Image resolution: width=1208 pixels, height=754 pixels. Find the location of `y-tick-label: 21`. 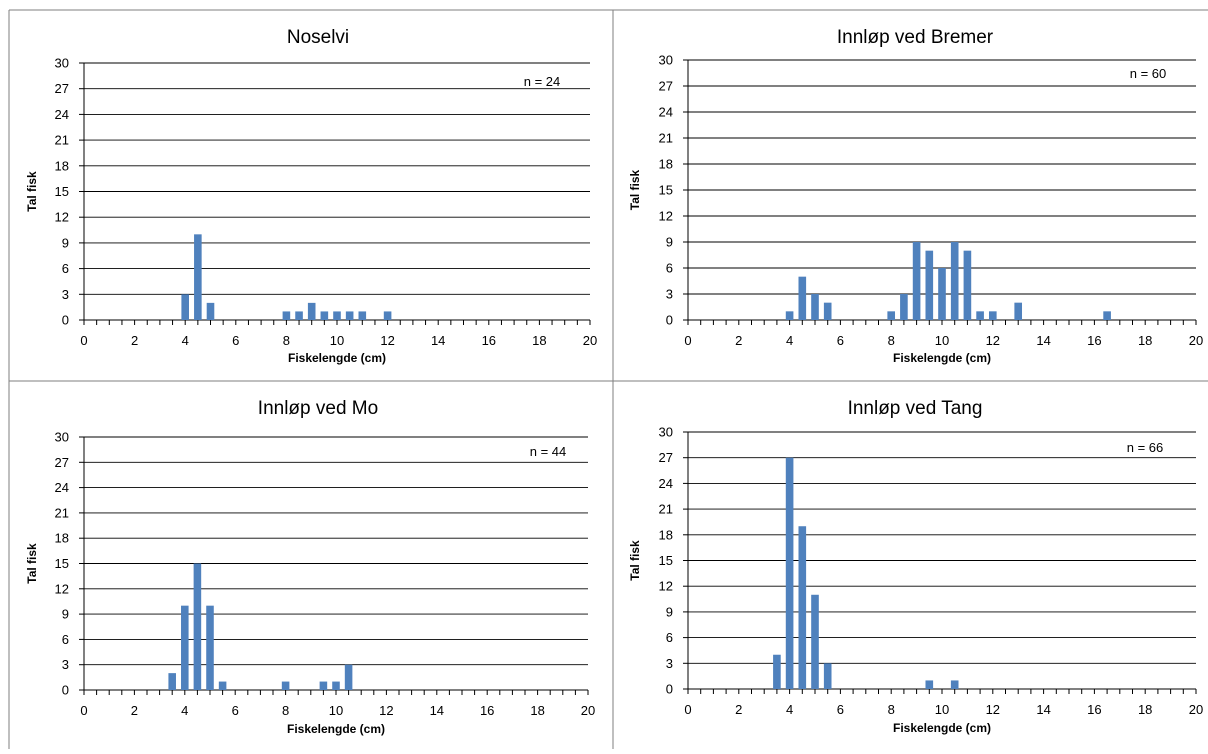

y-tick-label: 21 is located at coordinates (62, 140).